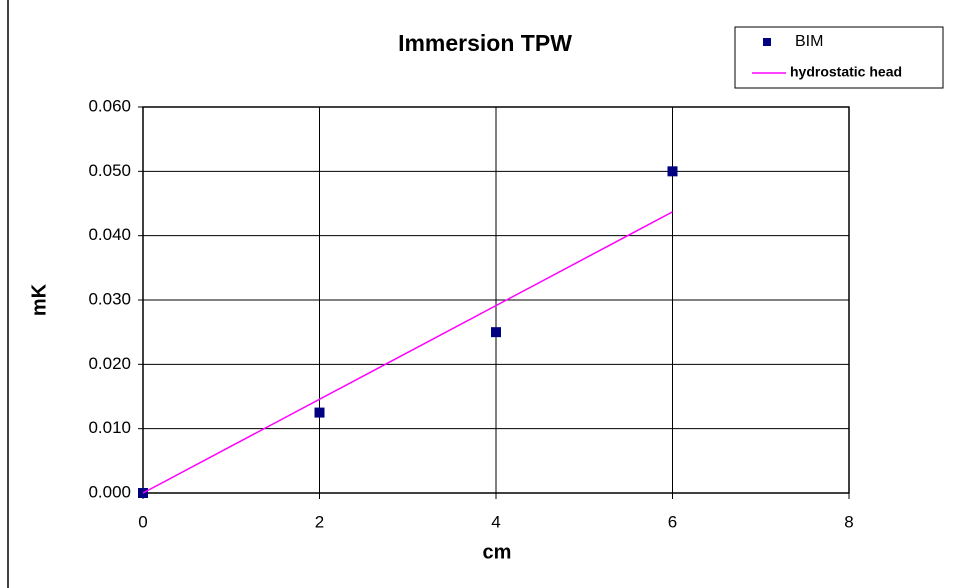  Describe the element at coordinates (109, 234) in the screenshot. I see `y-tick-label: 0.040` at that location.